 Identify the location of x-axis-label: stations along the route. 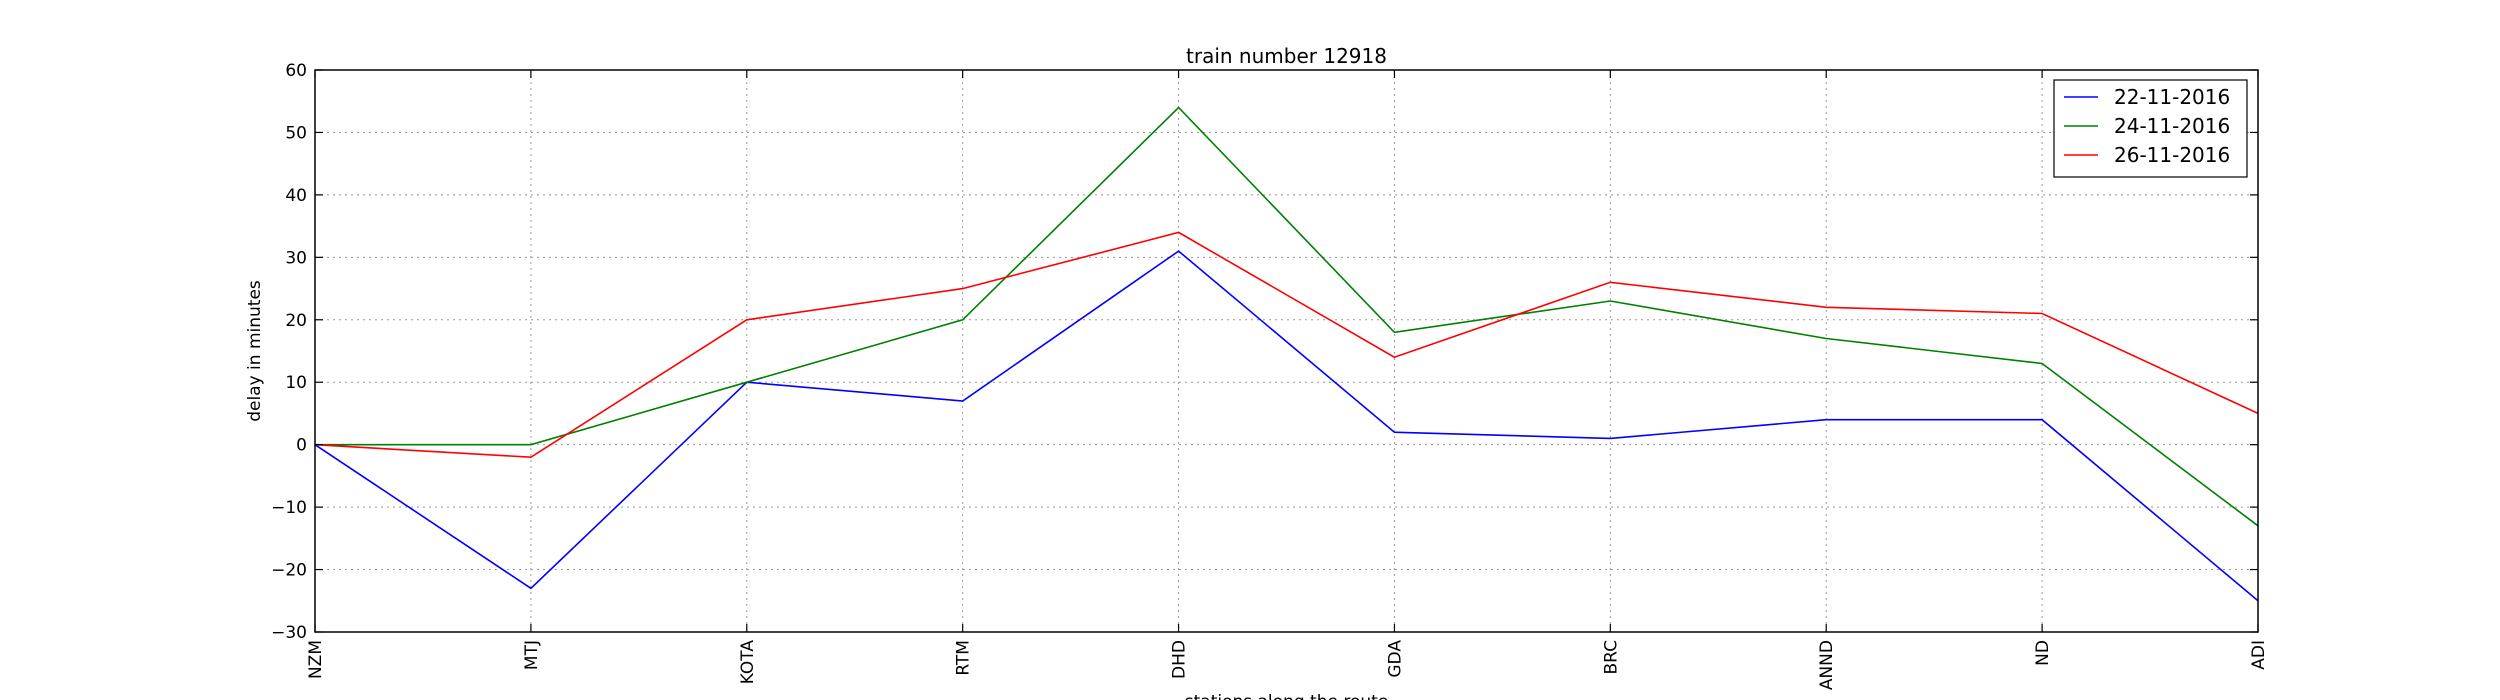
(1287, 696).